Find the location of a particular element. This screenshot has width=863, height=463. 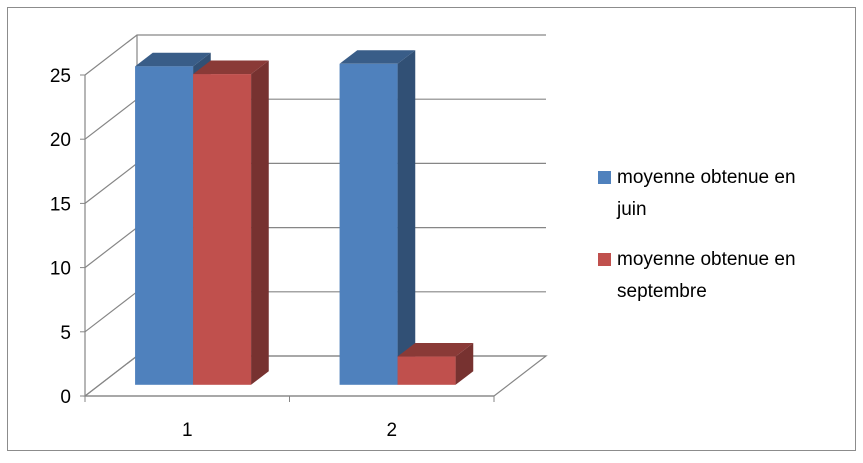

y-tick-label: 20 is located at coordinates (60, 140).